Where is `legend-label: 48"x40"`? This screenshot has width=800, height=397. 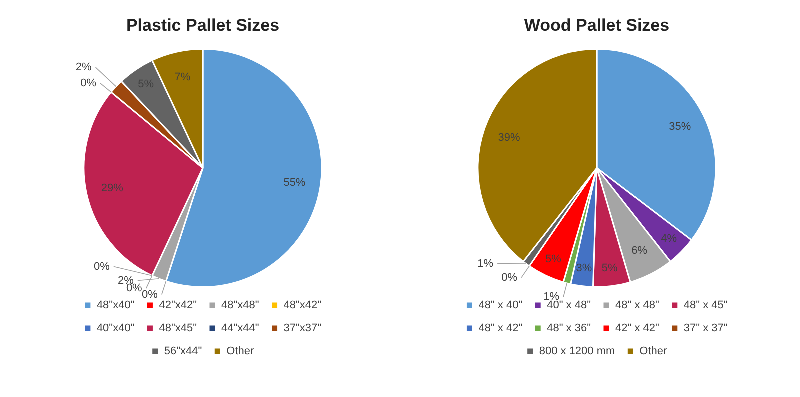 legend-label: 48"x40" is located at coordinates (115, 306).